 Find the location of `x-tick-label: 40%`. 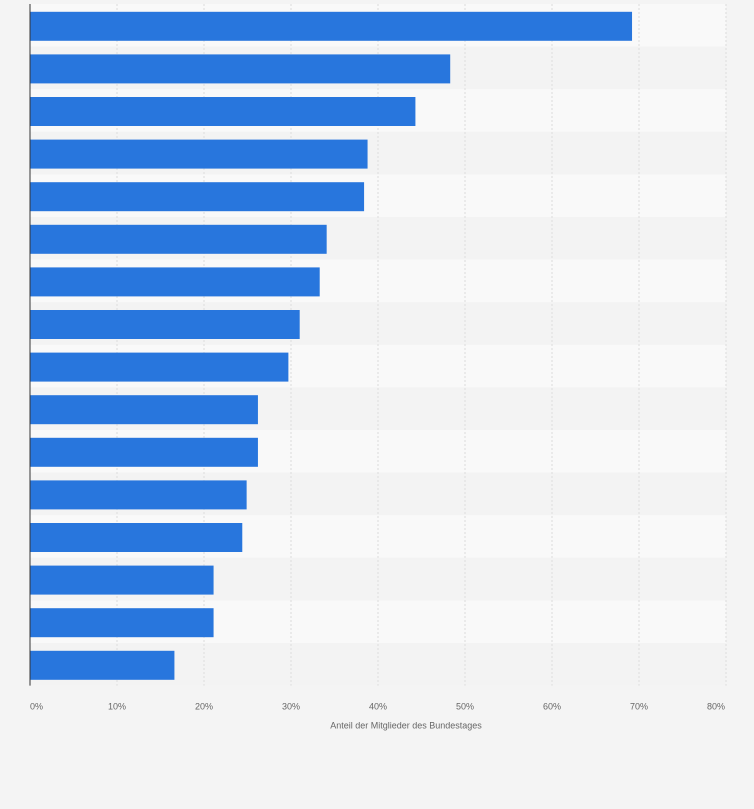

x-tick-label: 40% is located at coordinates (378, 707).